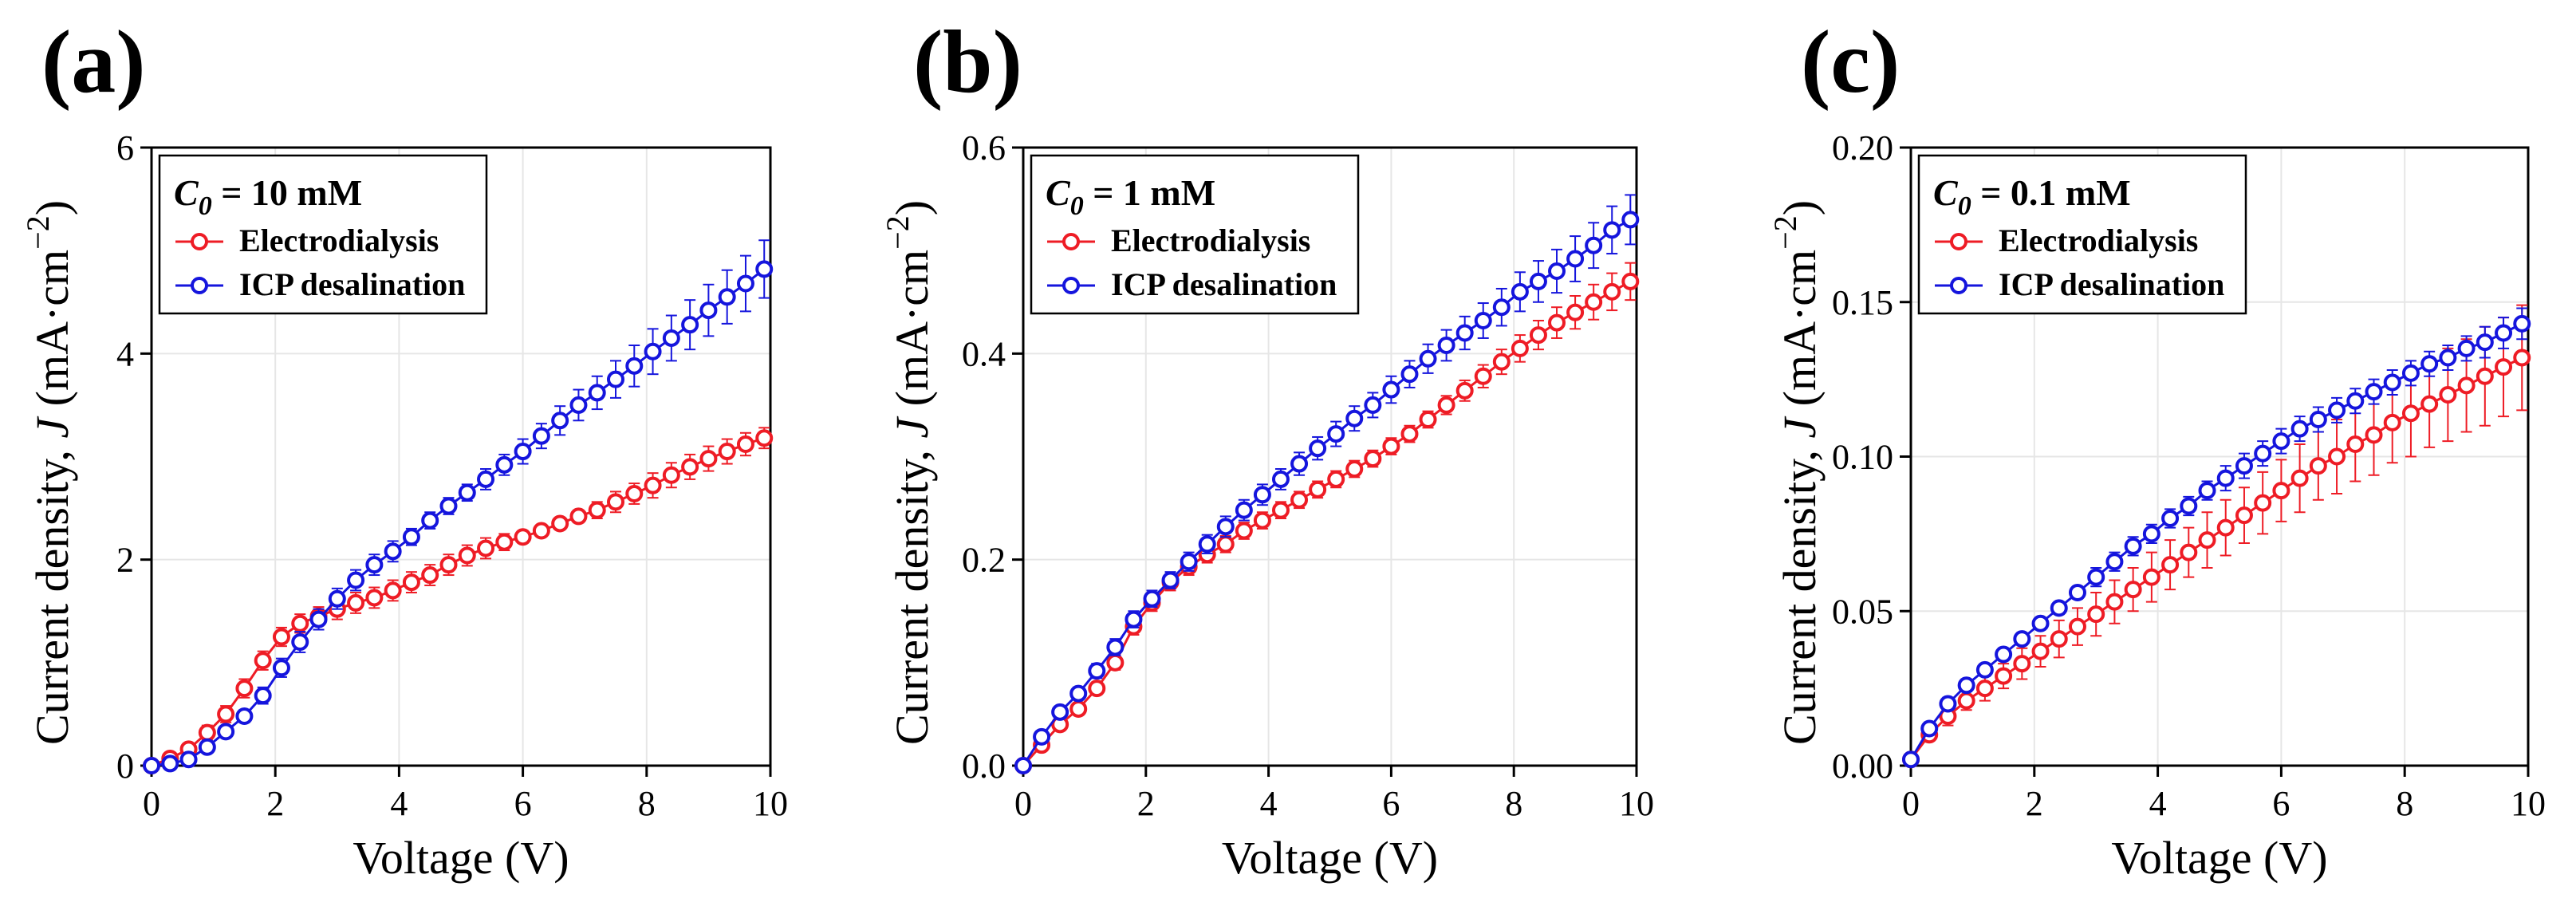 Image resolution: width=2576 pixels, height=910 pixels. Describe the element at coordinates (125, 353) in the screenshot. I see `y-tick-label: 4` at that location.